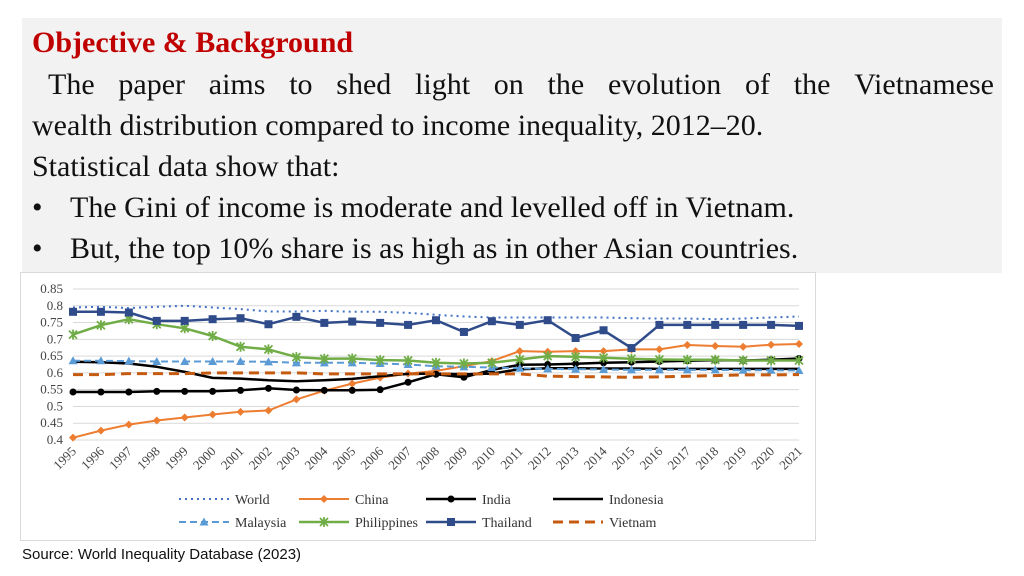  I want to click on series-line-vietnam, so click(436, 375).